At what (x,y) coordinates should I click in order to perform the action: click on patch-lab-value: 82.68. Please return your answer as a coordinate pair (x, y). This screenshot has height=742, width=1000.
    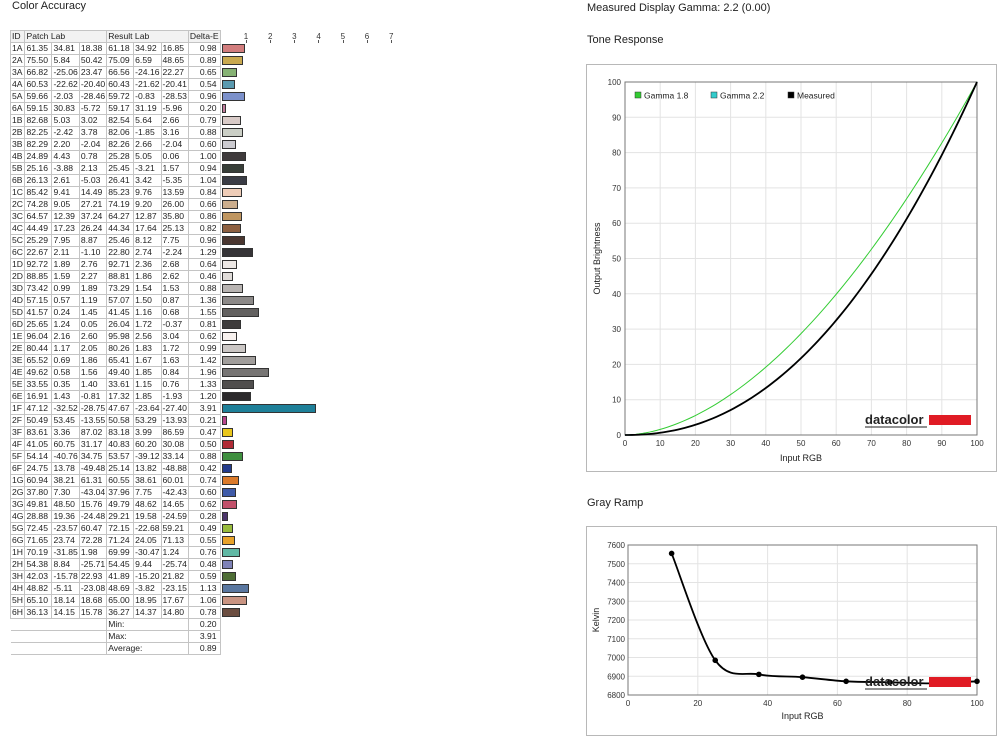
    Looking at the image, I should click on (38, 120).